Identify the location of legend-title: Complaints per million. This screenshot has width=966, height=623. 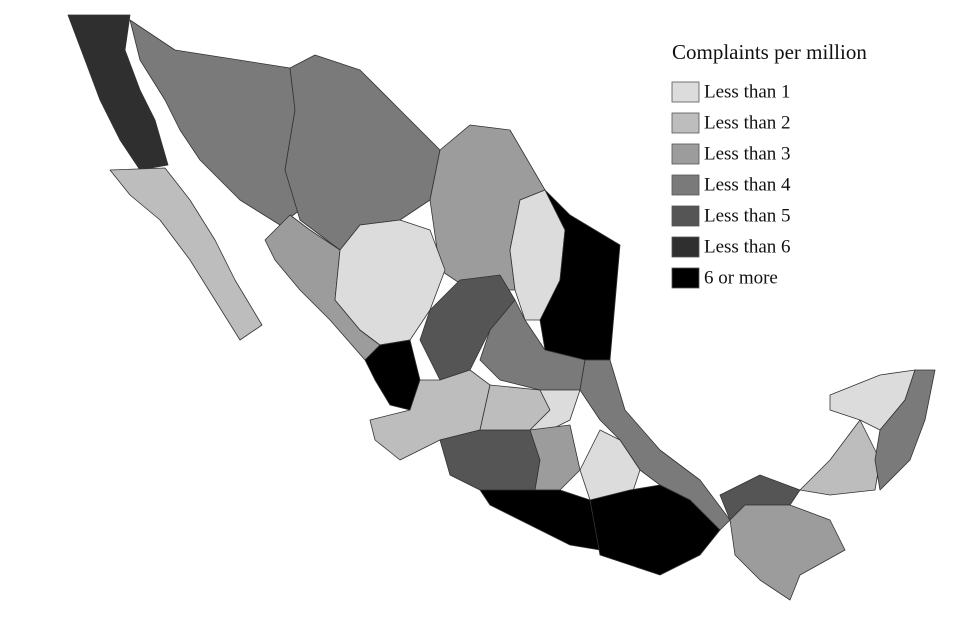
(769, 52).